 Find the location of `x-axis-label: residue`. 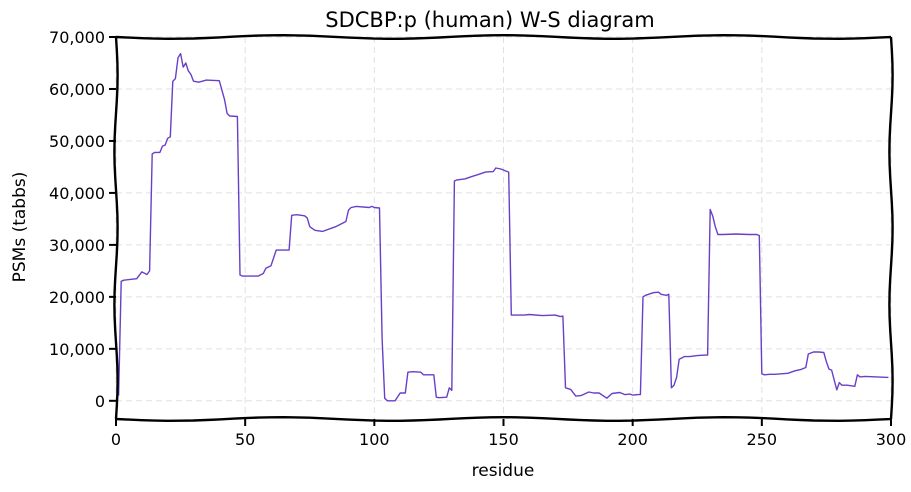

x-axis-label: residue is located at coordinates (503, 471).